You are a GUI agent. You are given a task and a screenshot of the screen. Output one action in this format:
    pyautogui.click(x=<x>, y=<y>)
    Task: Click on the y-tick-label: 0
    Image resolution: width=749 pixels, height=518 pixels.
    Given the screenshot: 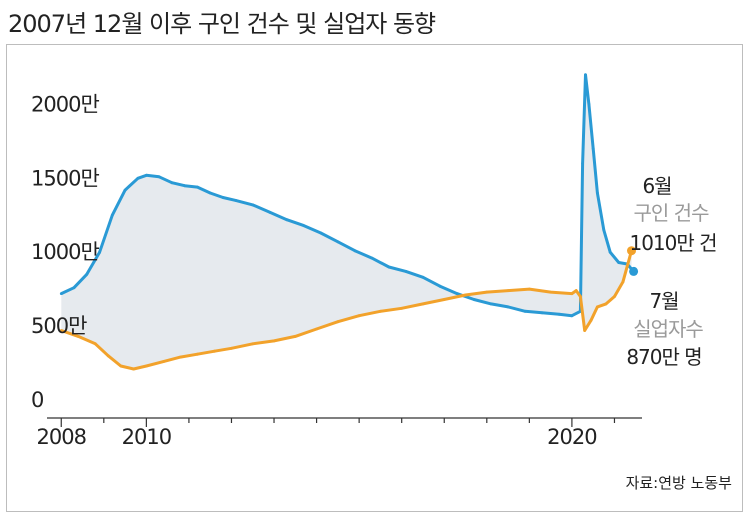 What is the action you would take?
    pyautogui.click(x=37, y=400)
    